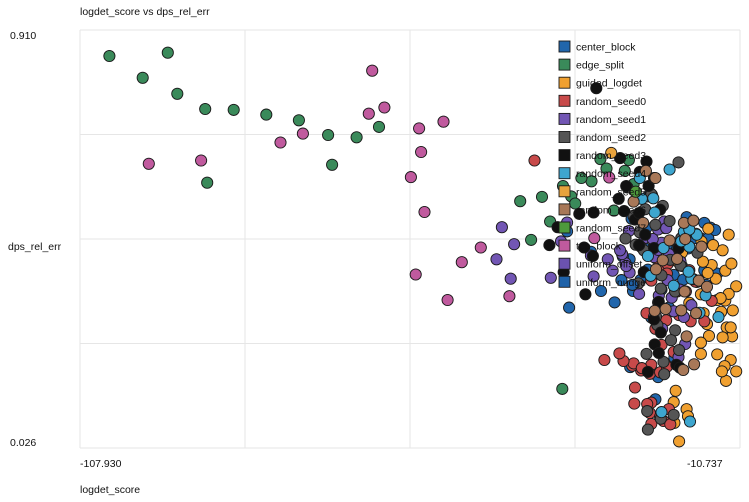 This screenshot has width=749, height=502. I want to click on legend-label-random_seed3: random_seed3, so click(611, 156).